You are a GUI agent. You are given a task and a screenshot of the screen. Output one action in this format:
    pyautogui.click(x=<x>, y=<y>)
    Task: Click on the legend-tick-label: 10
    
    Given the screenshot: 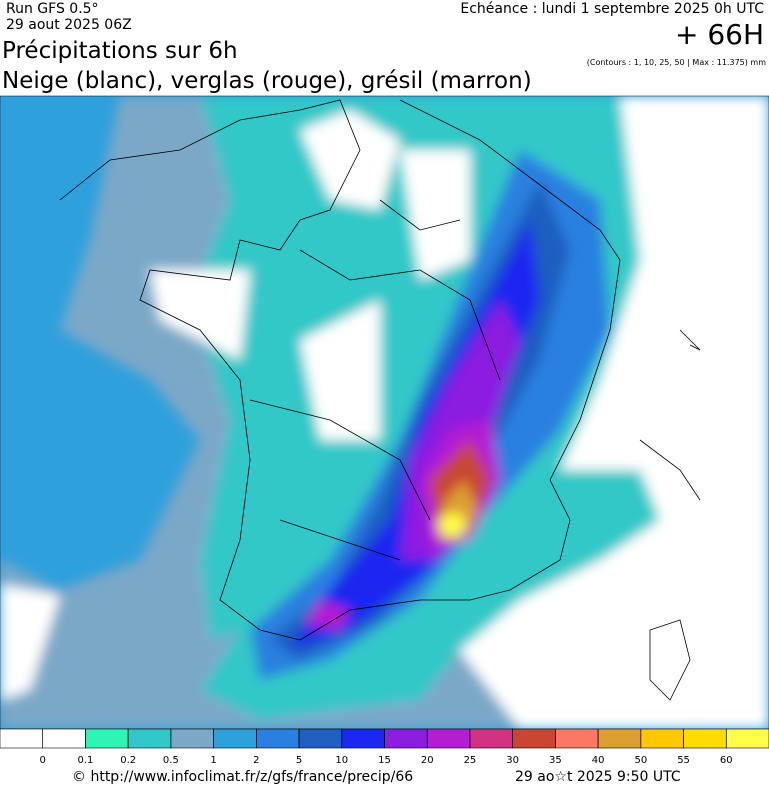 What is the action you would take?
    pyautogui.click(x=341, y=760)
    